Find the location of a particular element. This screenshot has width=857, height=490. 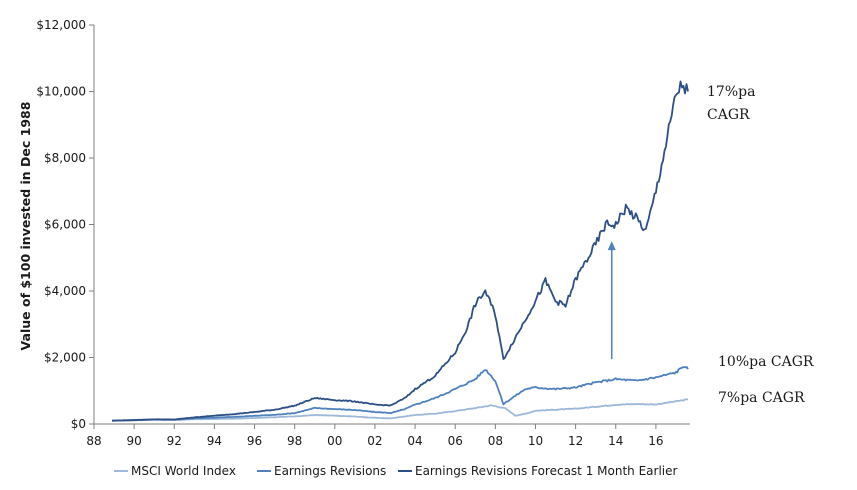

x-tick-label: 98 is located at coordinates (294, 441).